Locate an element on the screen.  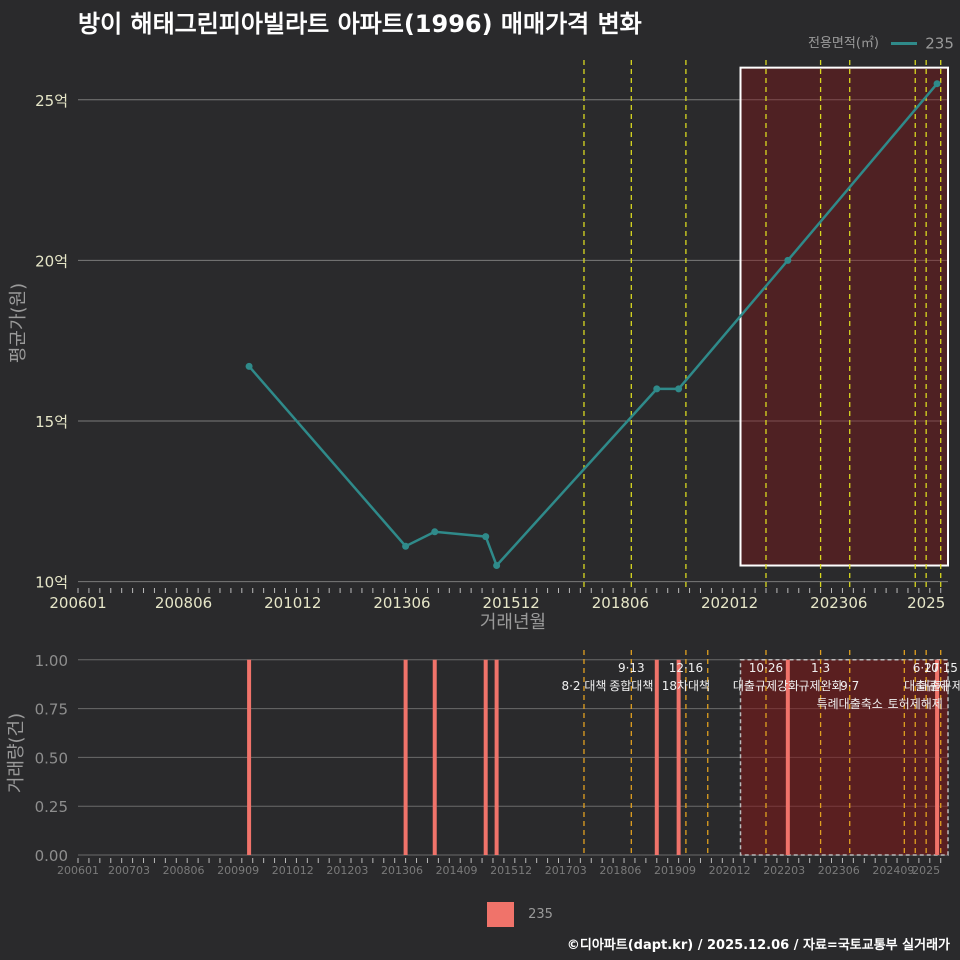
x-axis-title: 거래년월 is located at coordinates (513, 622).